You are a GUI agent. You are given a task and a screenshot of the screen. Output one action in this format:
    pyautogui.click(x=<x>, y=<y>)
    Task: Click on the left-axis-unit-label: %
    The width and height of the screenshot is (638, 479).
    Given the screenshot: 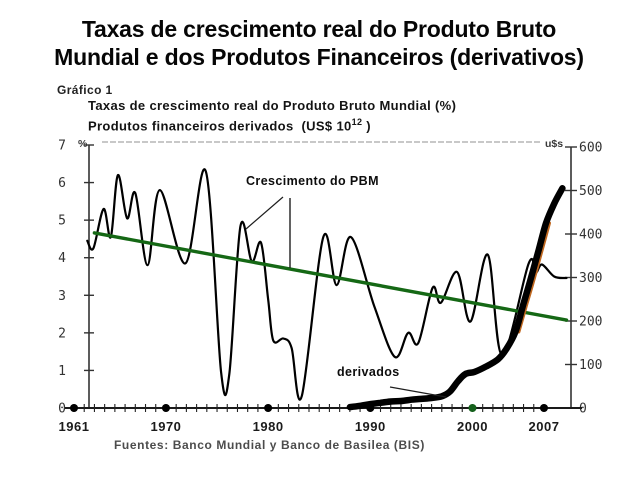 What is the action you would take?
    pyautogui.click(x=83, y=144)
    